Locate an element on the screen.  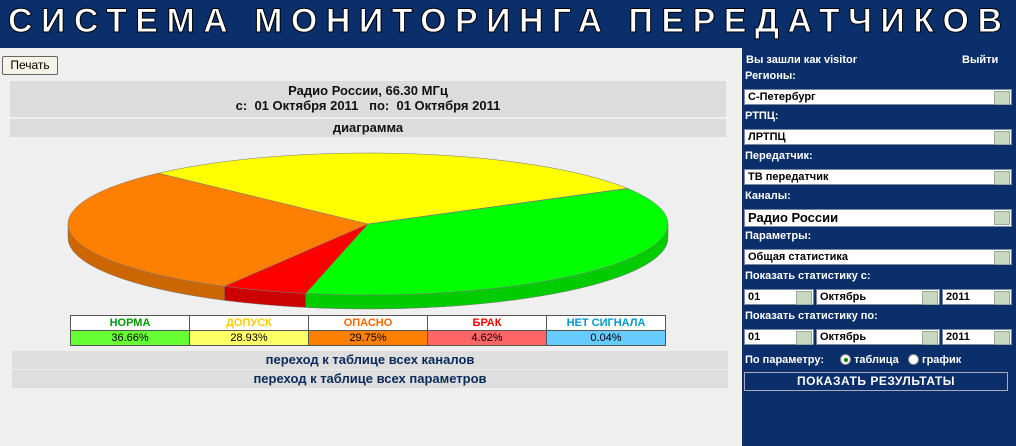
dropdown: Общая статистика is located at coordinates (878, 257).